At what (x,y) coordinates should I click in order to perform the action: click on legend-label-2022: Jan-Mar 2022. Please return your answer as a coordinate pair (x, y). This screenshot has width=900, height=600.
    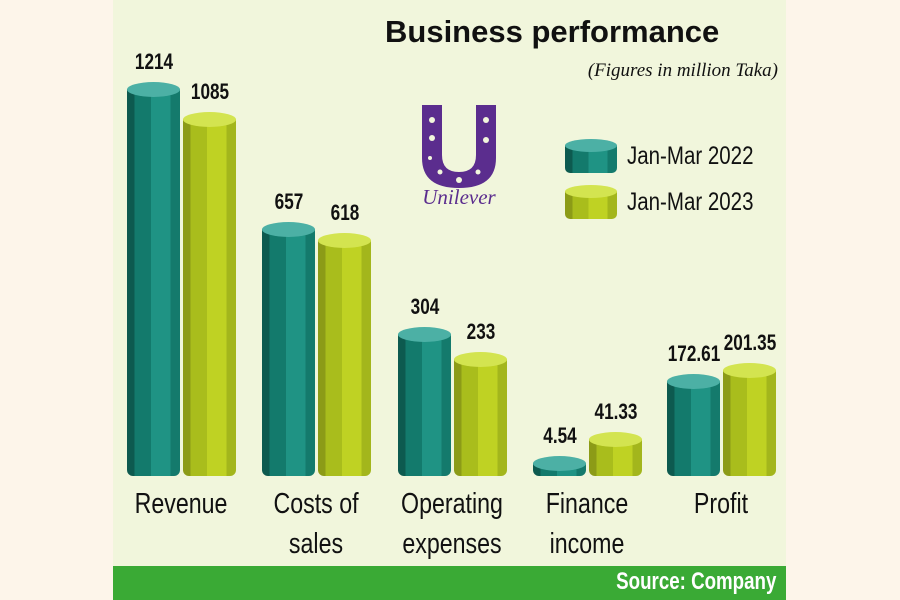
    Looking at the image, I should click on (690, 155).